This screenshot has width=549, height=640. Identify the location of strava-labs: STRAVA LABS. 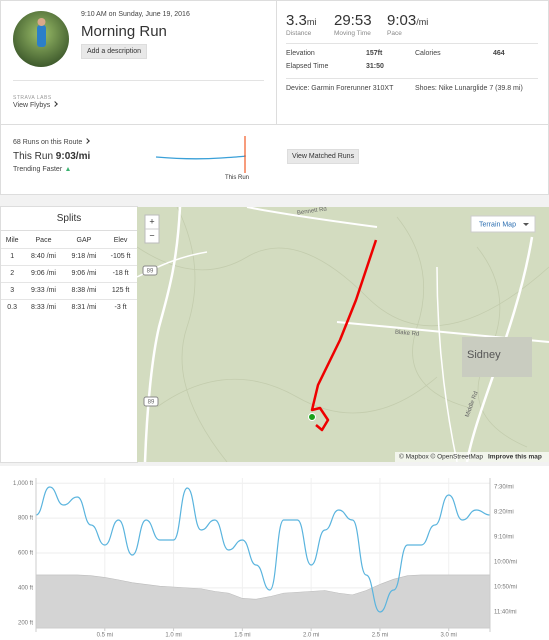
(32, 98).